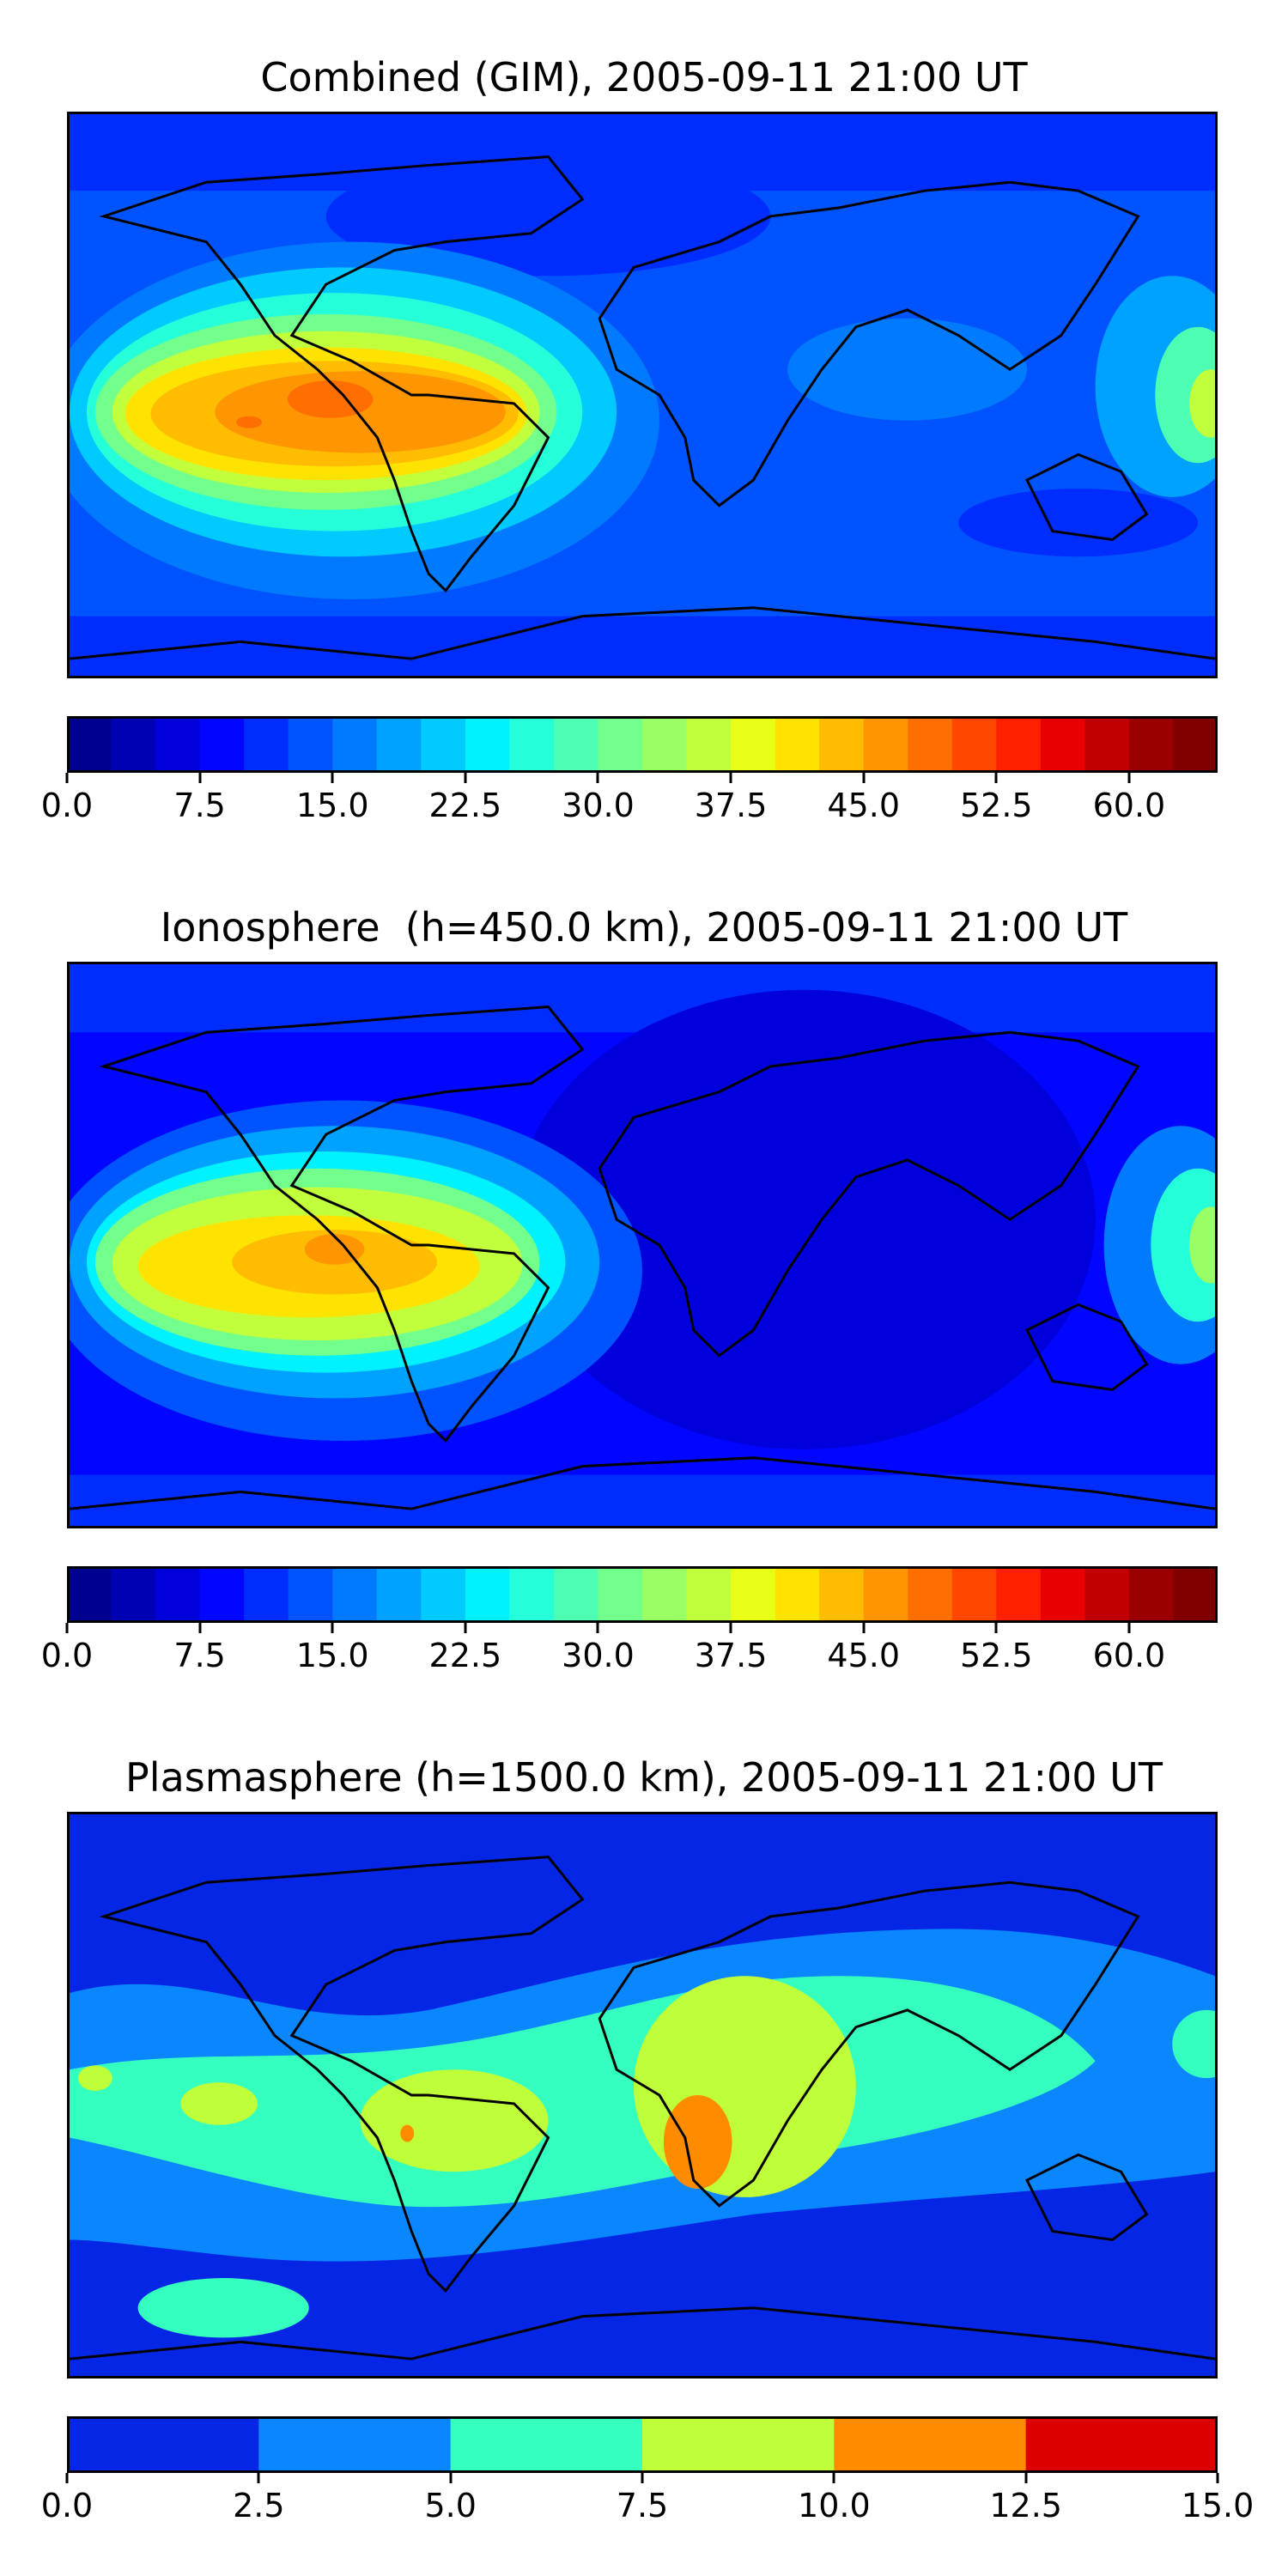 This screenshot has height=2576, width=1288. What do you see at coordinates (644, 77) in the screenshot?
I see `panel-title-combined: Combined (GIM), 2005-09-11 21:00 UT` at bounding box center [644, 77].